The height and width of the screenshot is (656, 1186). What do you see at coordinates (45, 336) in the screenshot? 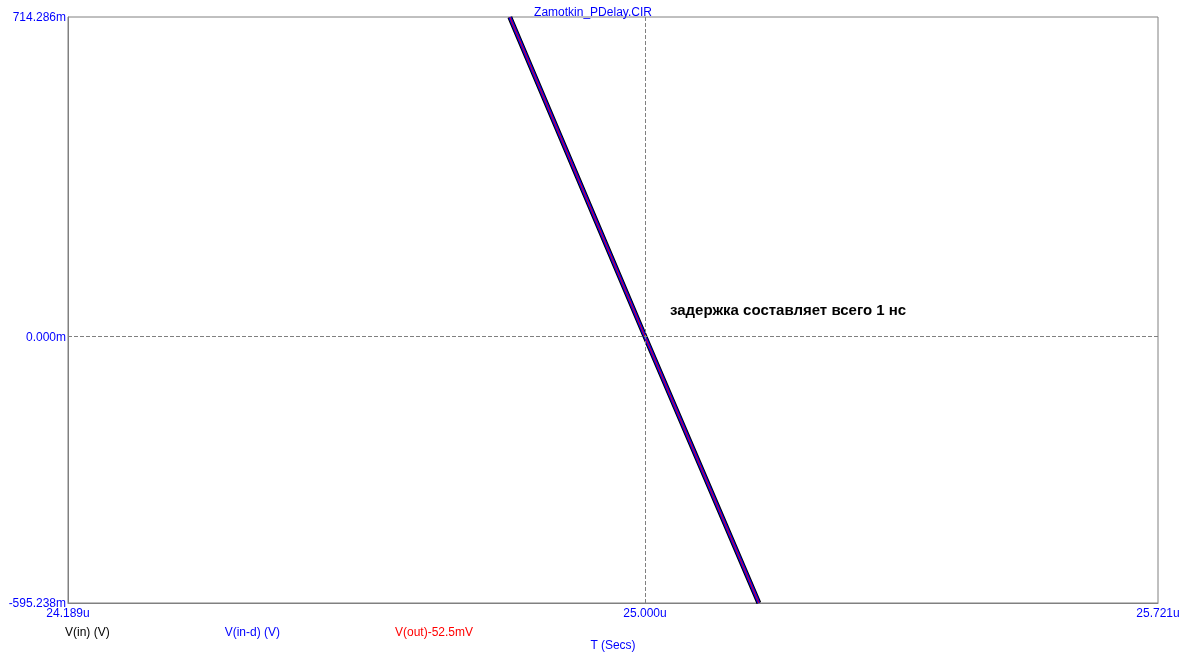
I see `y-tick-label: 0.000m` at bounding box center [45, 336].